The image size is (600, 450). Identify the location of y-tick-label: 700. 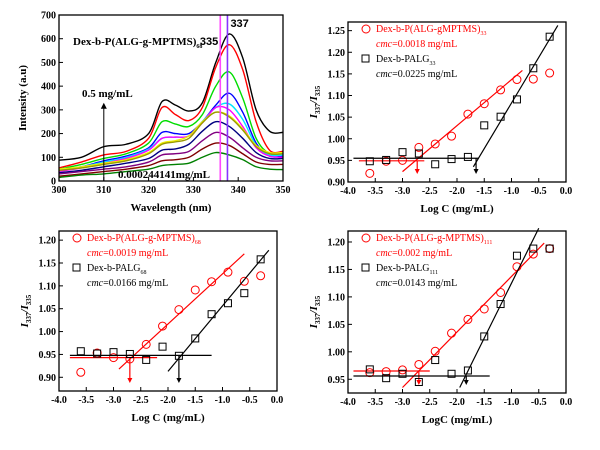
(48, 16).